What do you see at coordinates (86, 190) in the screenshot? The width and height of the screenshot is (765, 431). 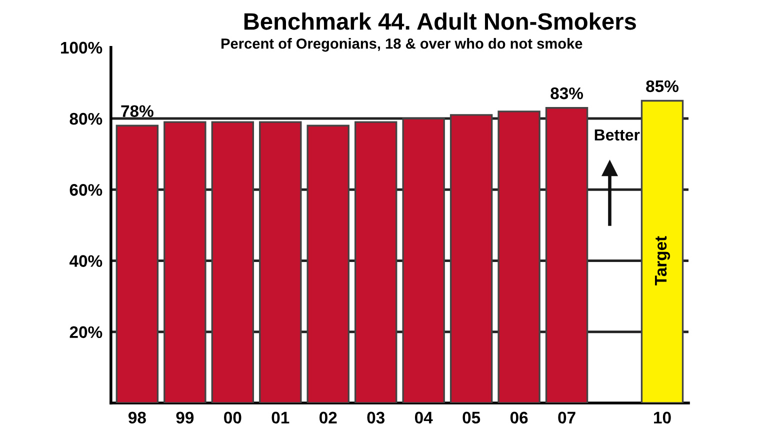 I see `y-tick-label: 60%` at bounding box center [86, 190].